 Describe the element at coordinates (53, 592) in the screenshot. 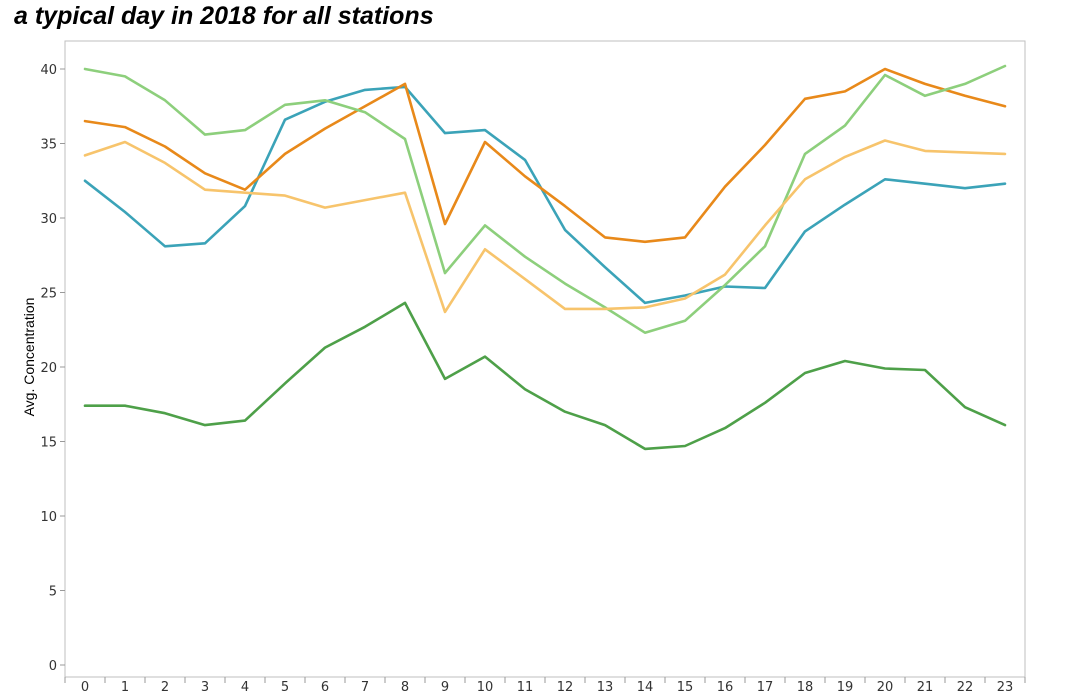

I see `y-tick-label: 5` at that location.